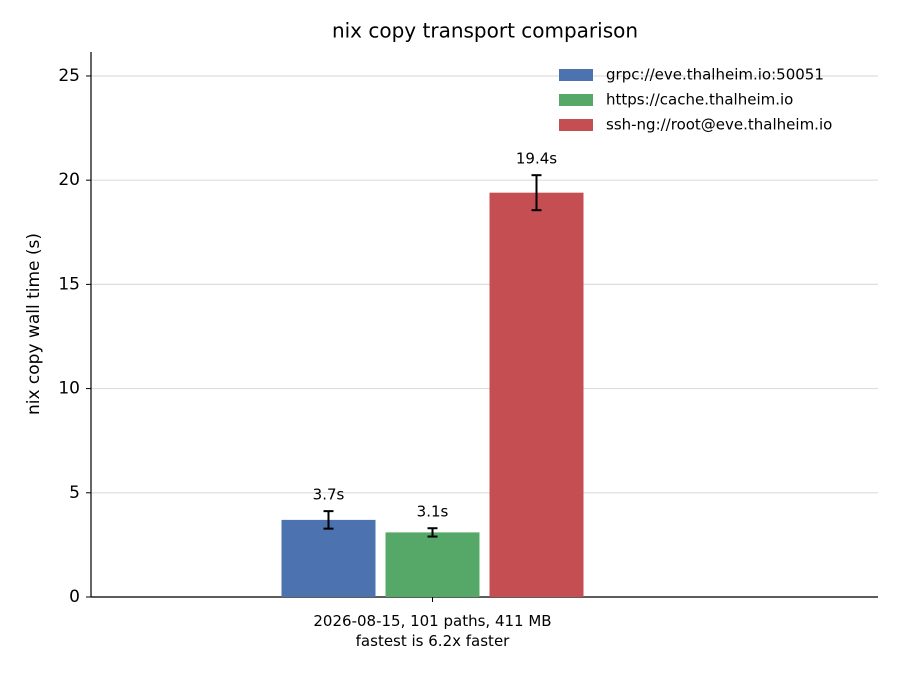 Image resolution: width=900 pixels, height=675 pixels. Describe the element at coordinates (485, 31) in the screenshot. I see `chart-title: nix copy transport comparison` at that location.